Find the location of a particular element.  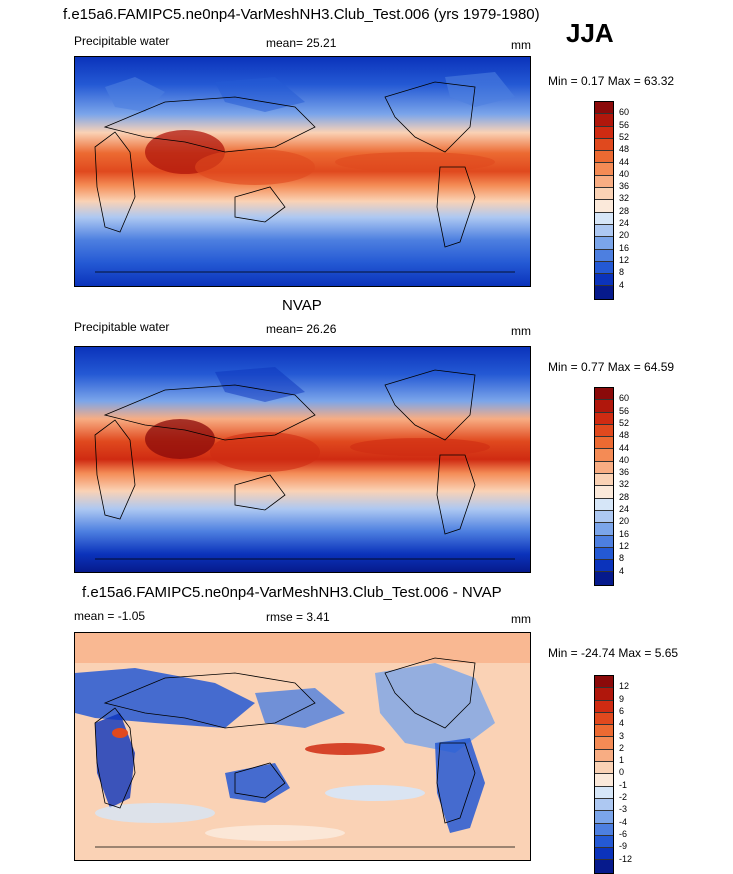

colorbar-tick-label: 0 is located at coordinates (622, 772).